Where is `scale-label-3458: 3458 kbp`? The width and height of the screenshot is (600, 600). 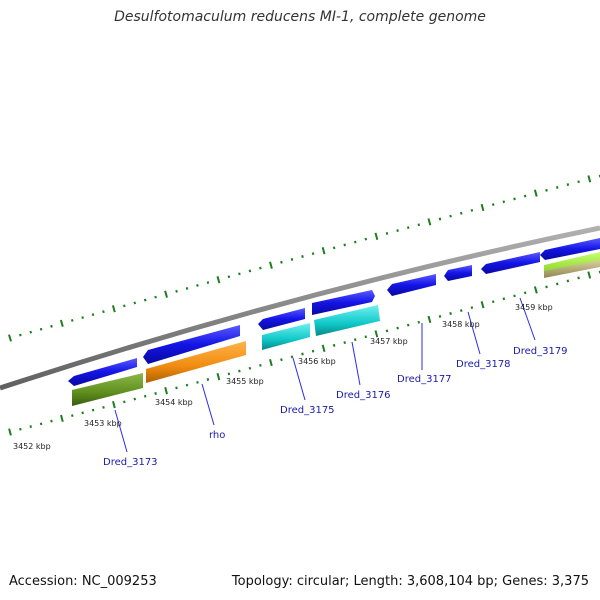 scale-label-3458: 3458 kbp is located at coordinates (461, 324).